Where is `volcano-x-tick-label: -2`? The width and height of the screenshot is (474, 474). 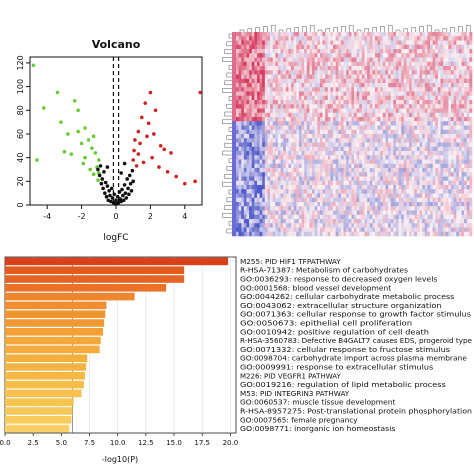 volcano-x-tick-label: -2 is located at coordinates (82, 216).